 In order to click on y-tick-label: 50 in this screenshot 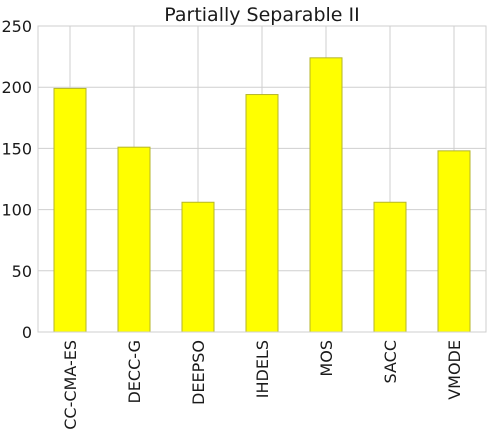, I will do `click(22, 271)`.